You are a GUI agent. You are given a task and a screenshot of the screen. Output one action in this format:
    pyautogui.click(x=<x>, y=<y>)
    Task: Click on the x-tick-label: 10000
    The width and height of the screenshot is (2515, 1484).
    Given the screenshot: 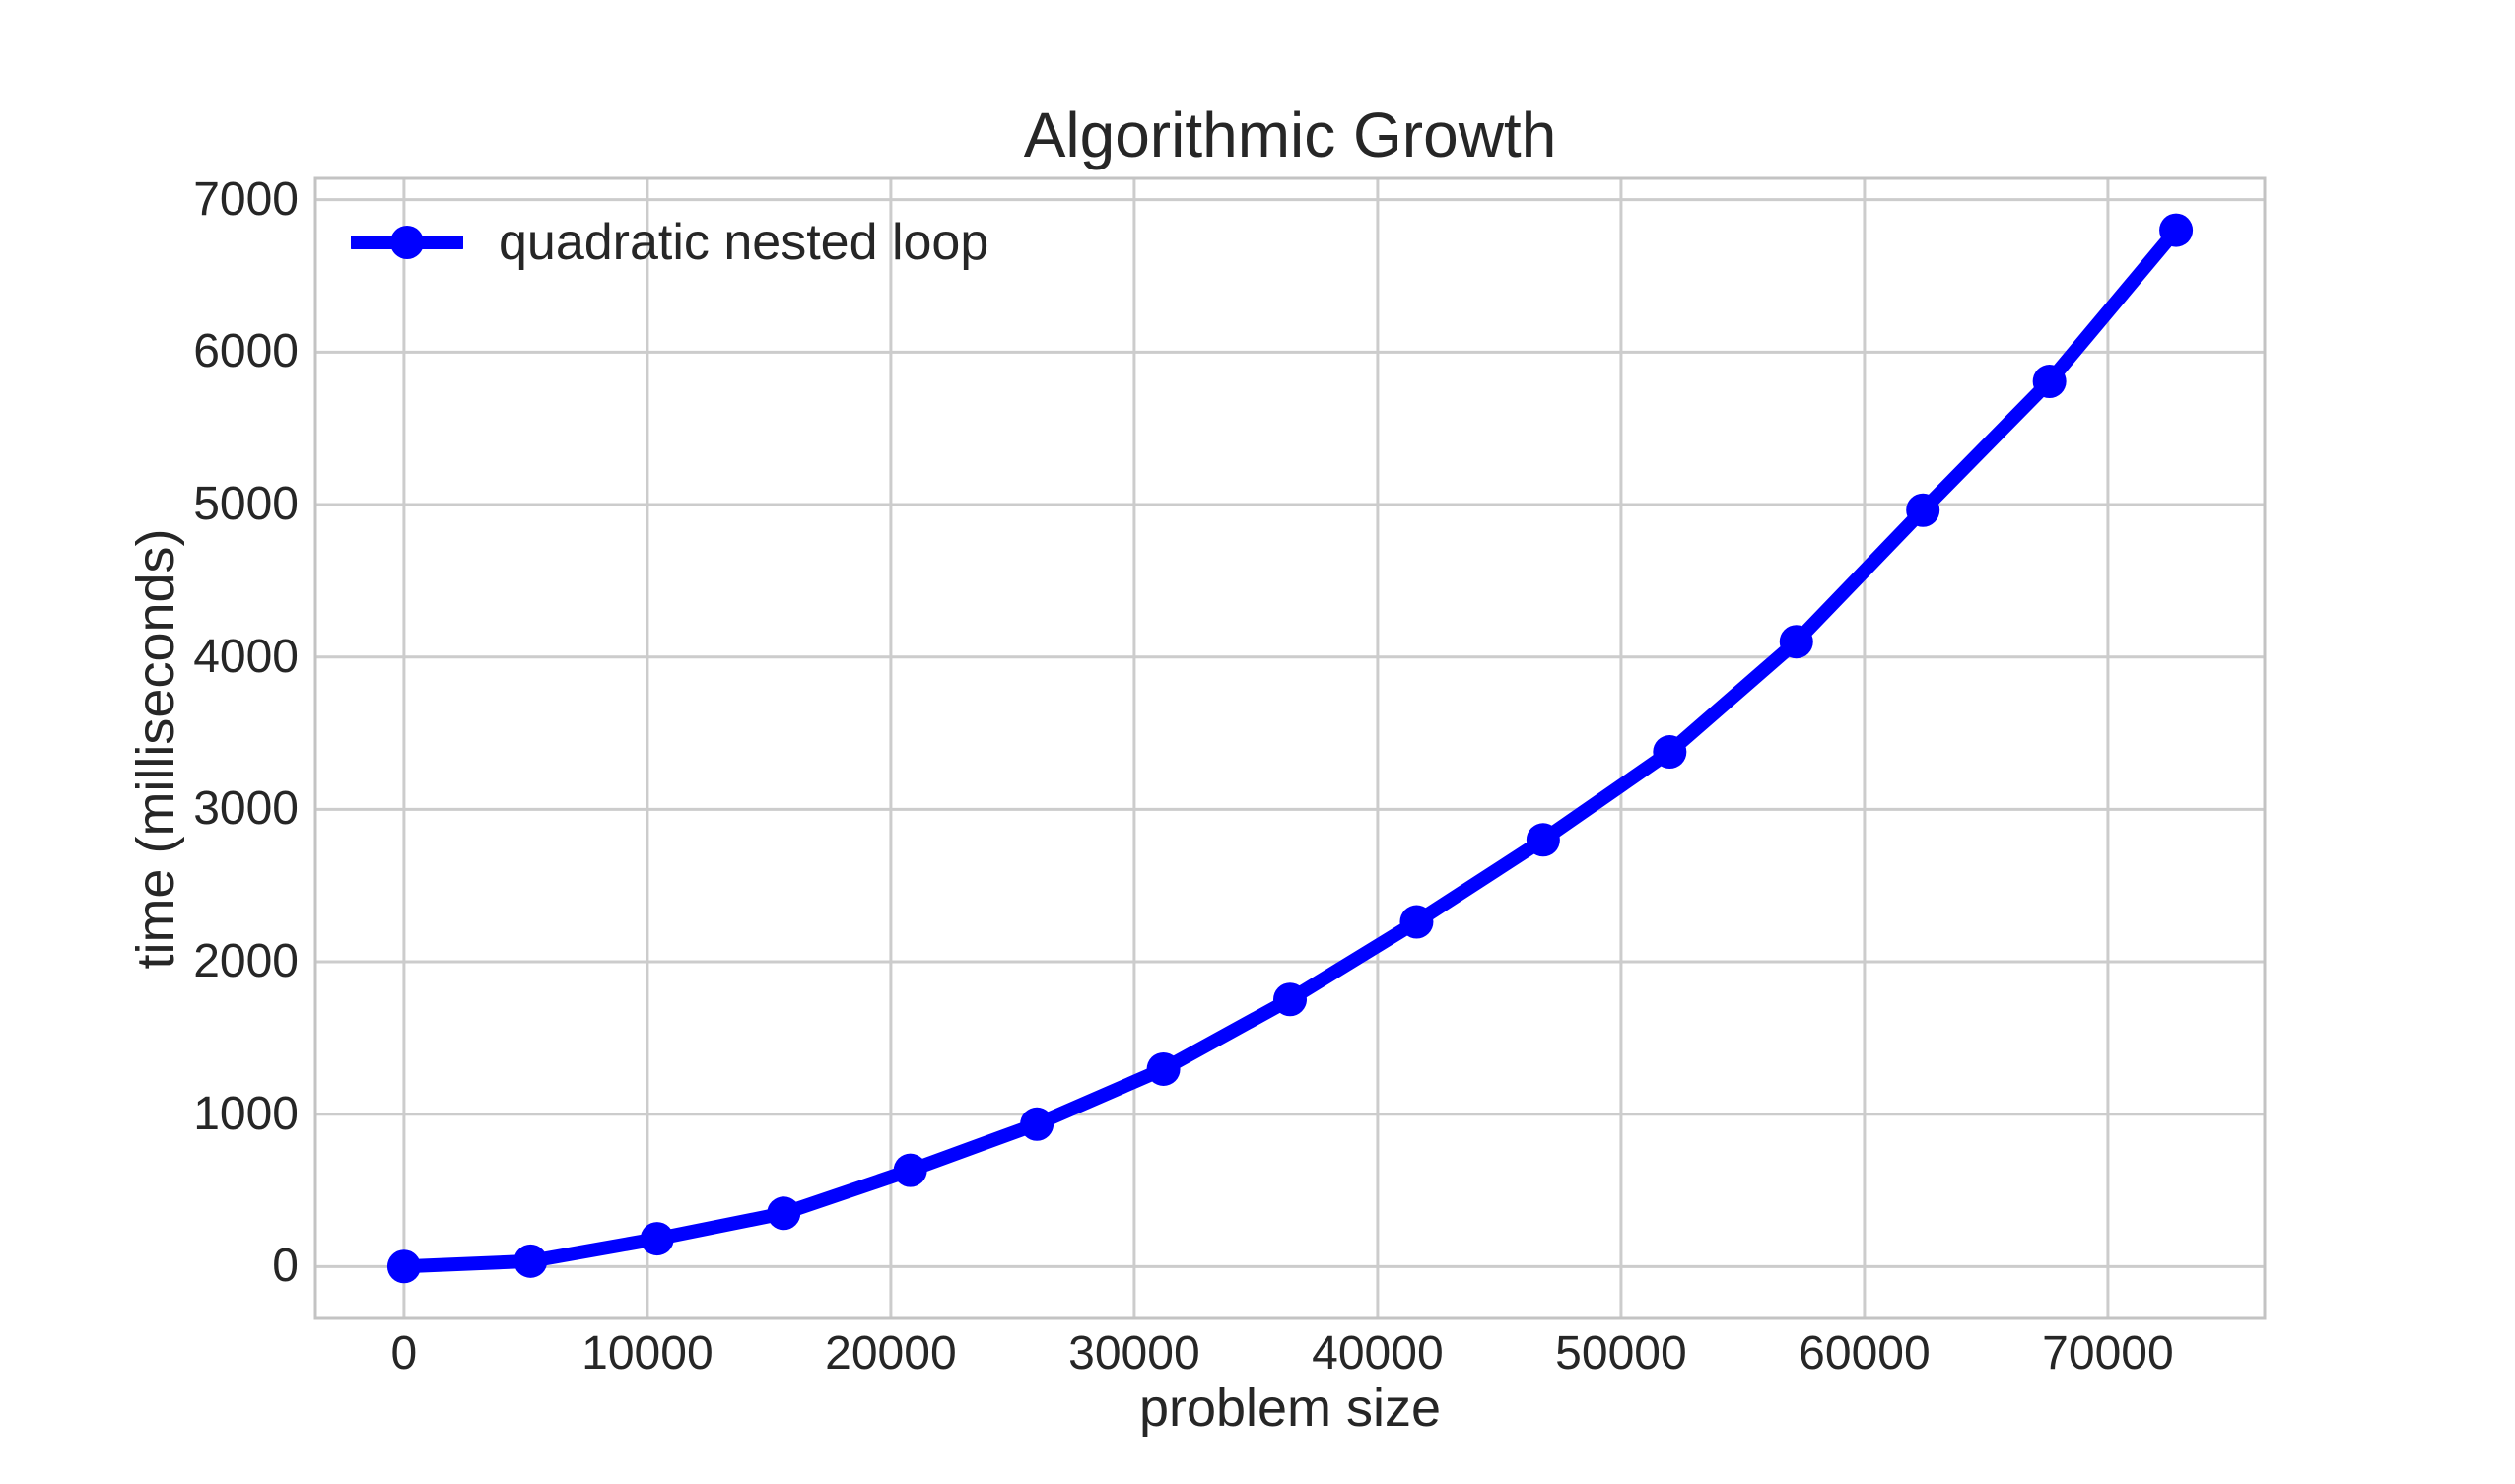 What is the action you would take?
    pyautogui.click(x=647, y=1353)
    